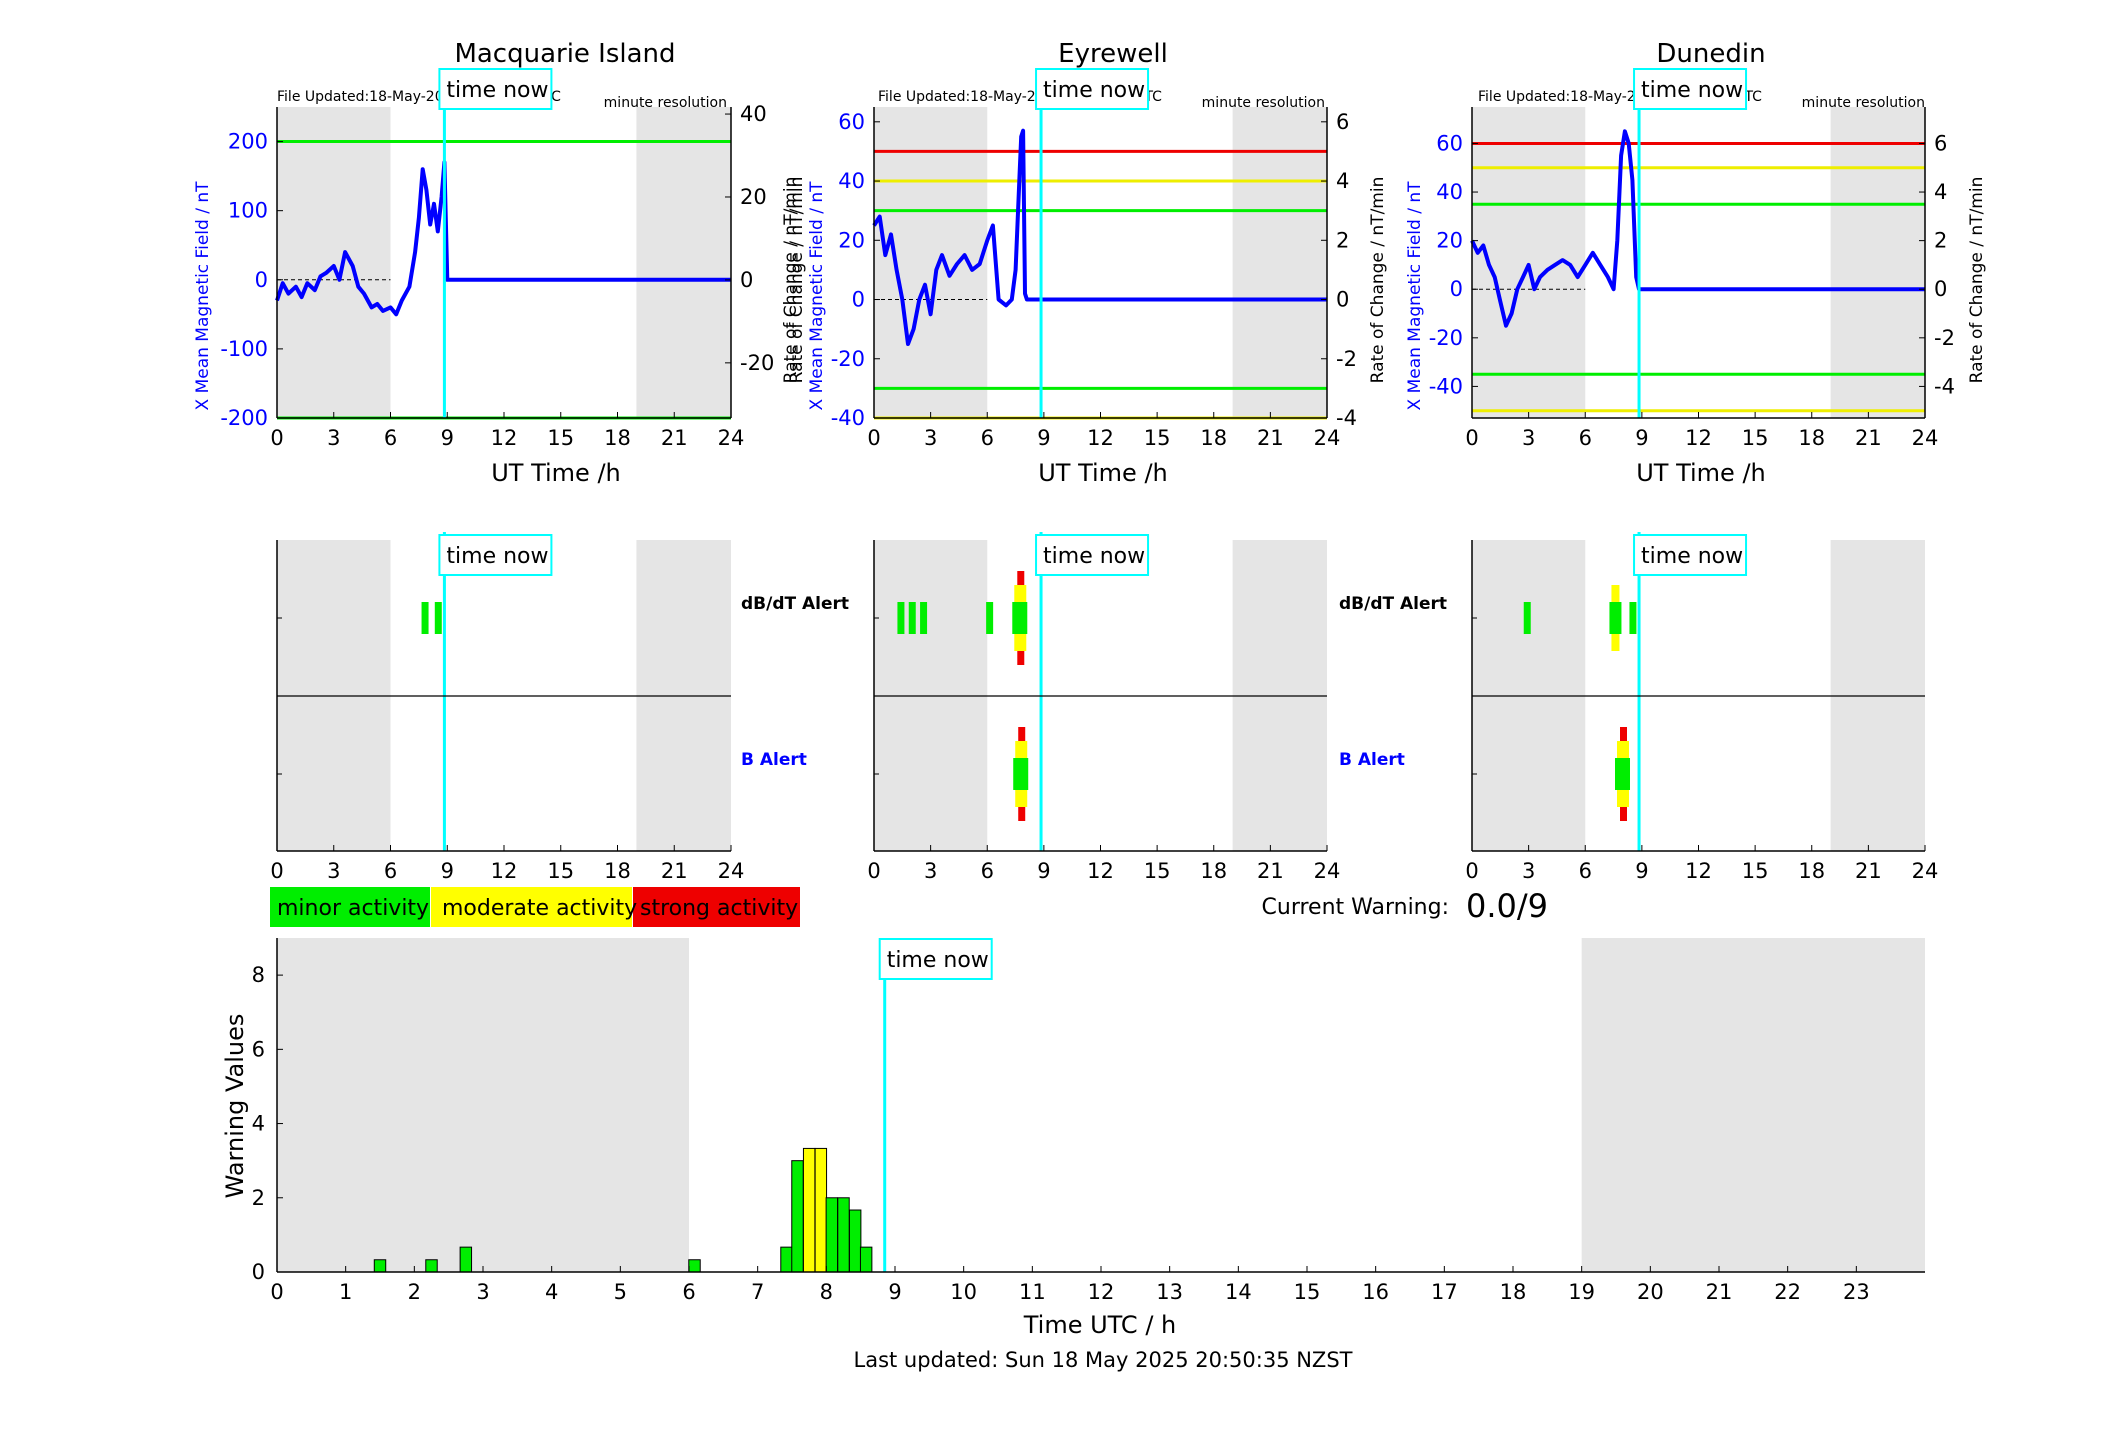 This screenshot has height=1437, width=2117. I want to click on legend-strong-swatch, so click(716, 907).